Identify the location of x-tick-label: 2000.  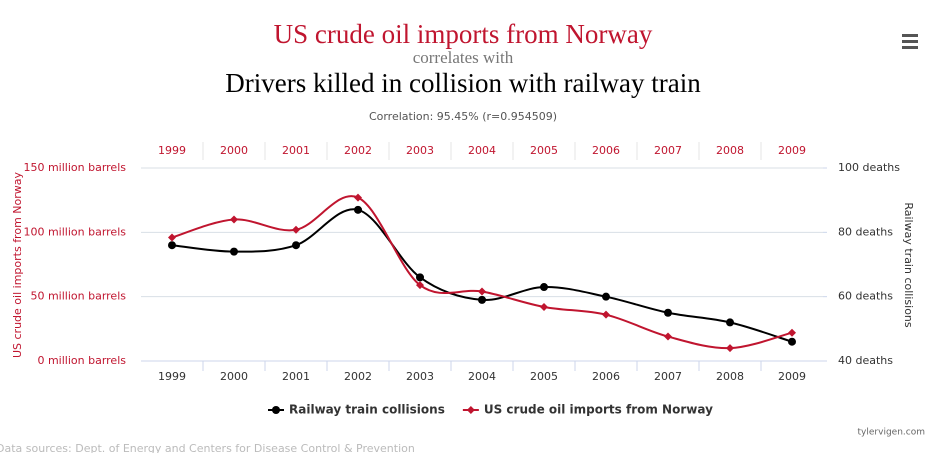
(234, 376).